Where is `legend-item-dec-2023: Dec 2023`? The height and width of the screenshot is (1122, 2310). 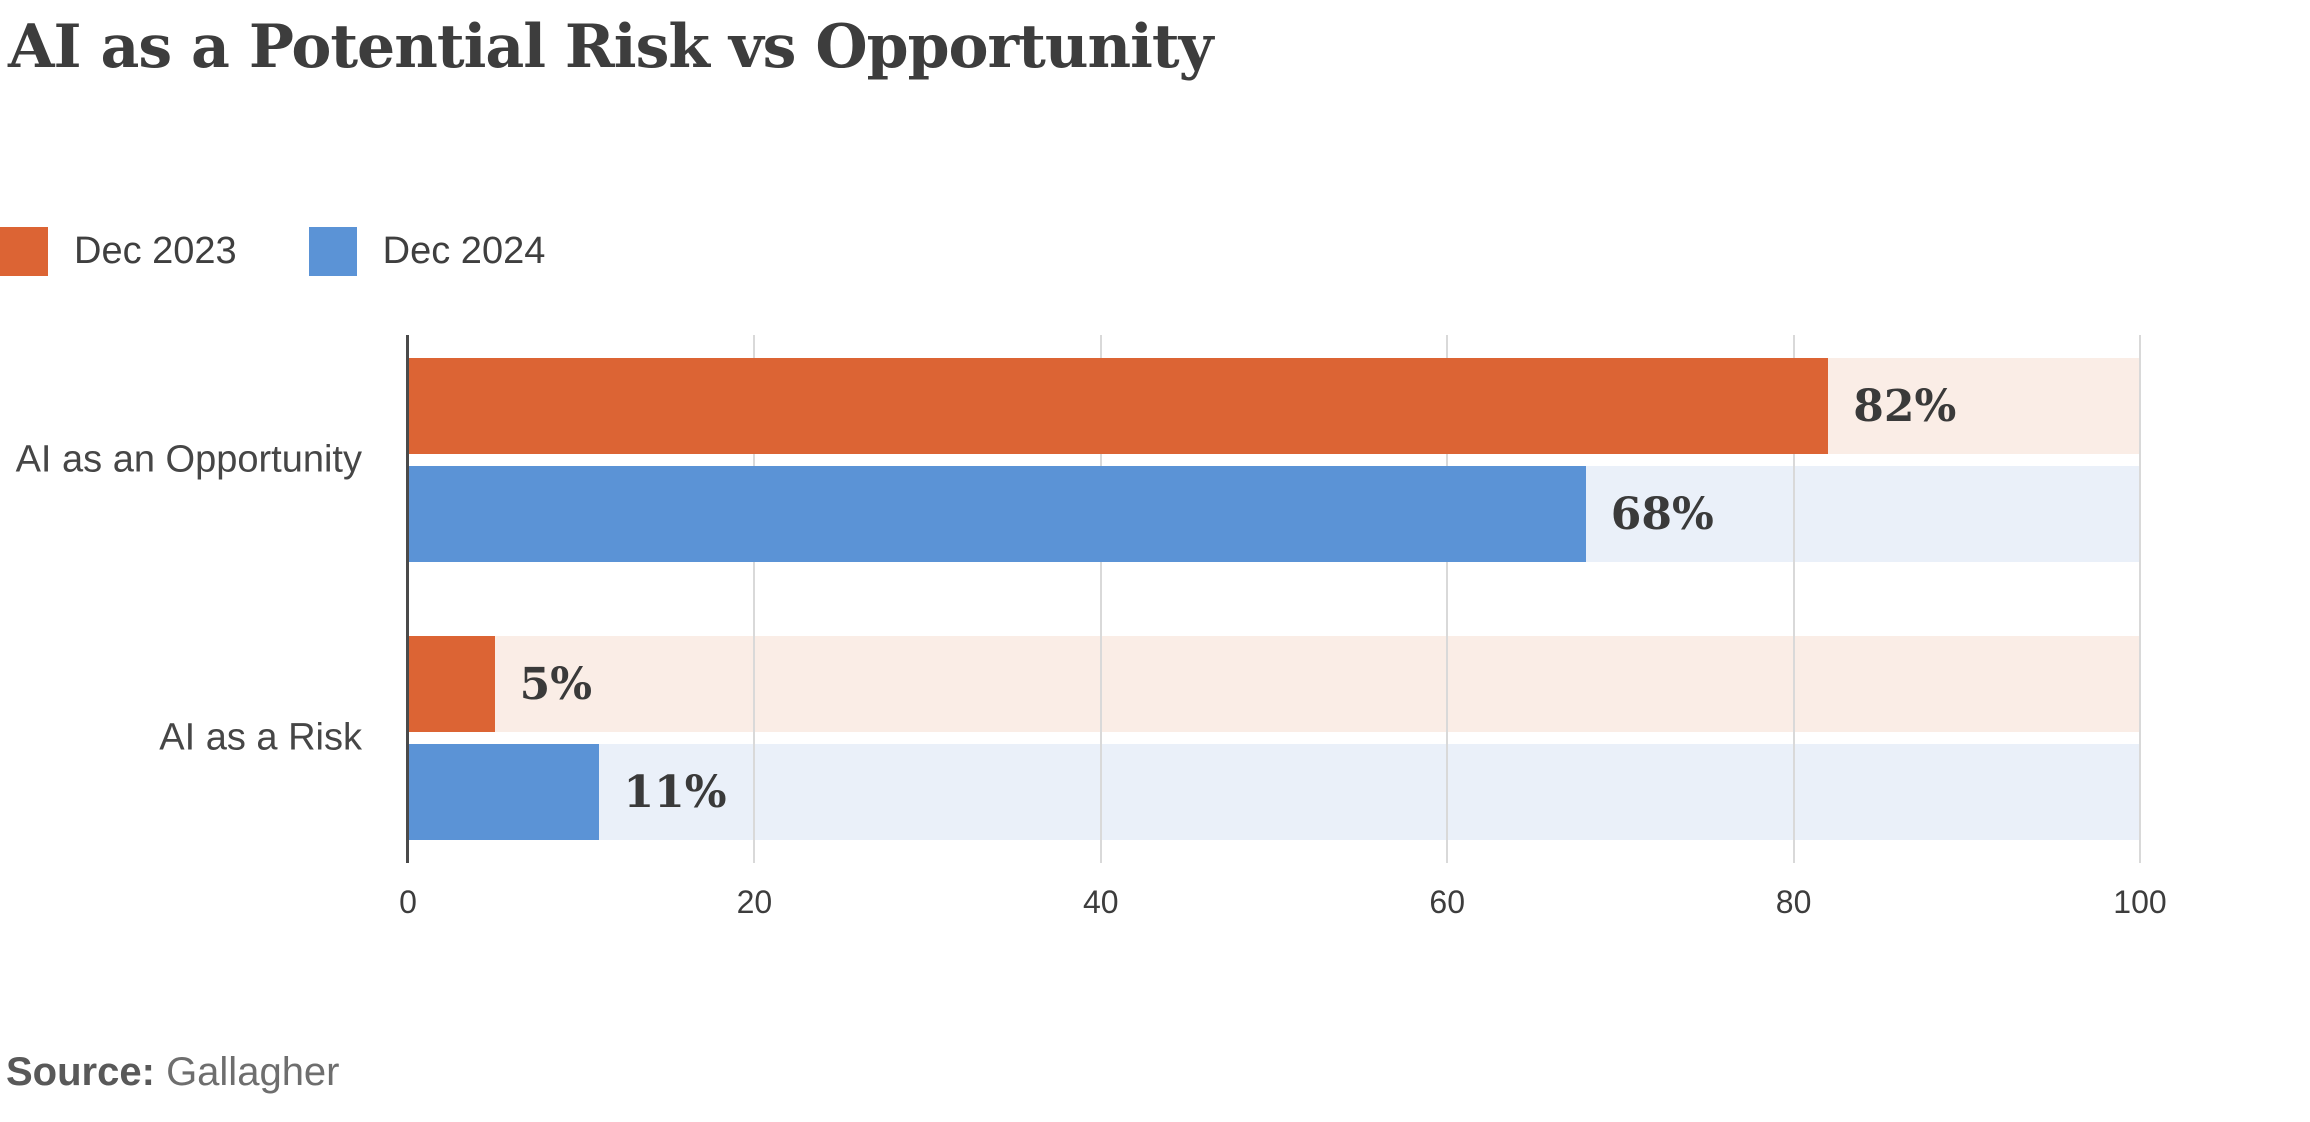
legend-item-dec-2023: Dec 2023 is located at coordinates (118, 251).